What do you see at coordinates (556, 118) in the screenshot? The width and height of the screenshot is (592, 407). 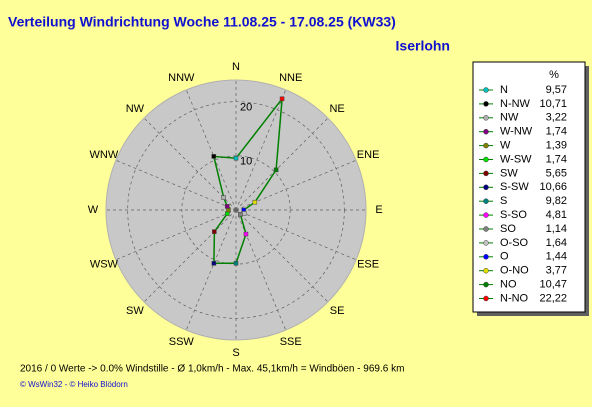 I see `legend-value: 3,22` at bounding box center [556, 118].